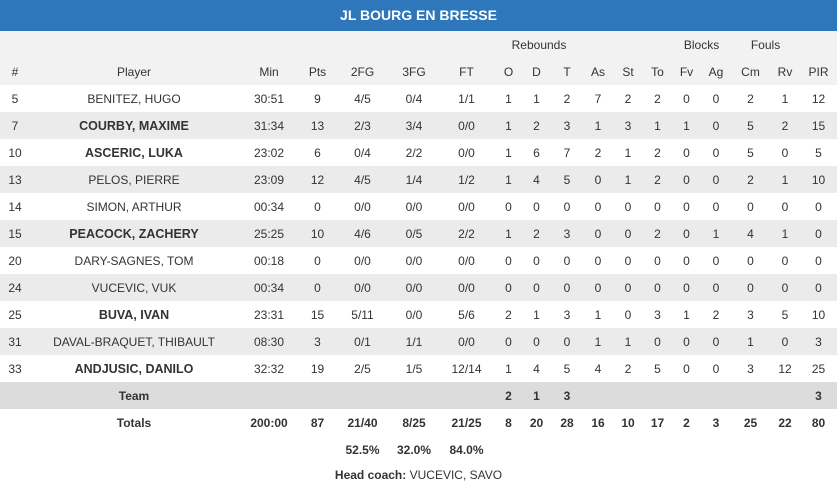  What do you see at coordinates (15, 71) in the screenshot?
I see `col-num: #` at bounding box center [15, 71].